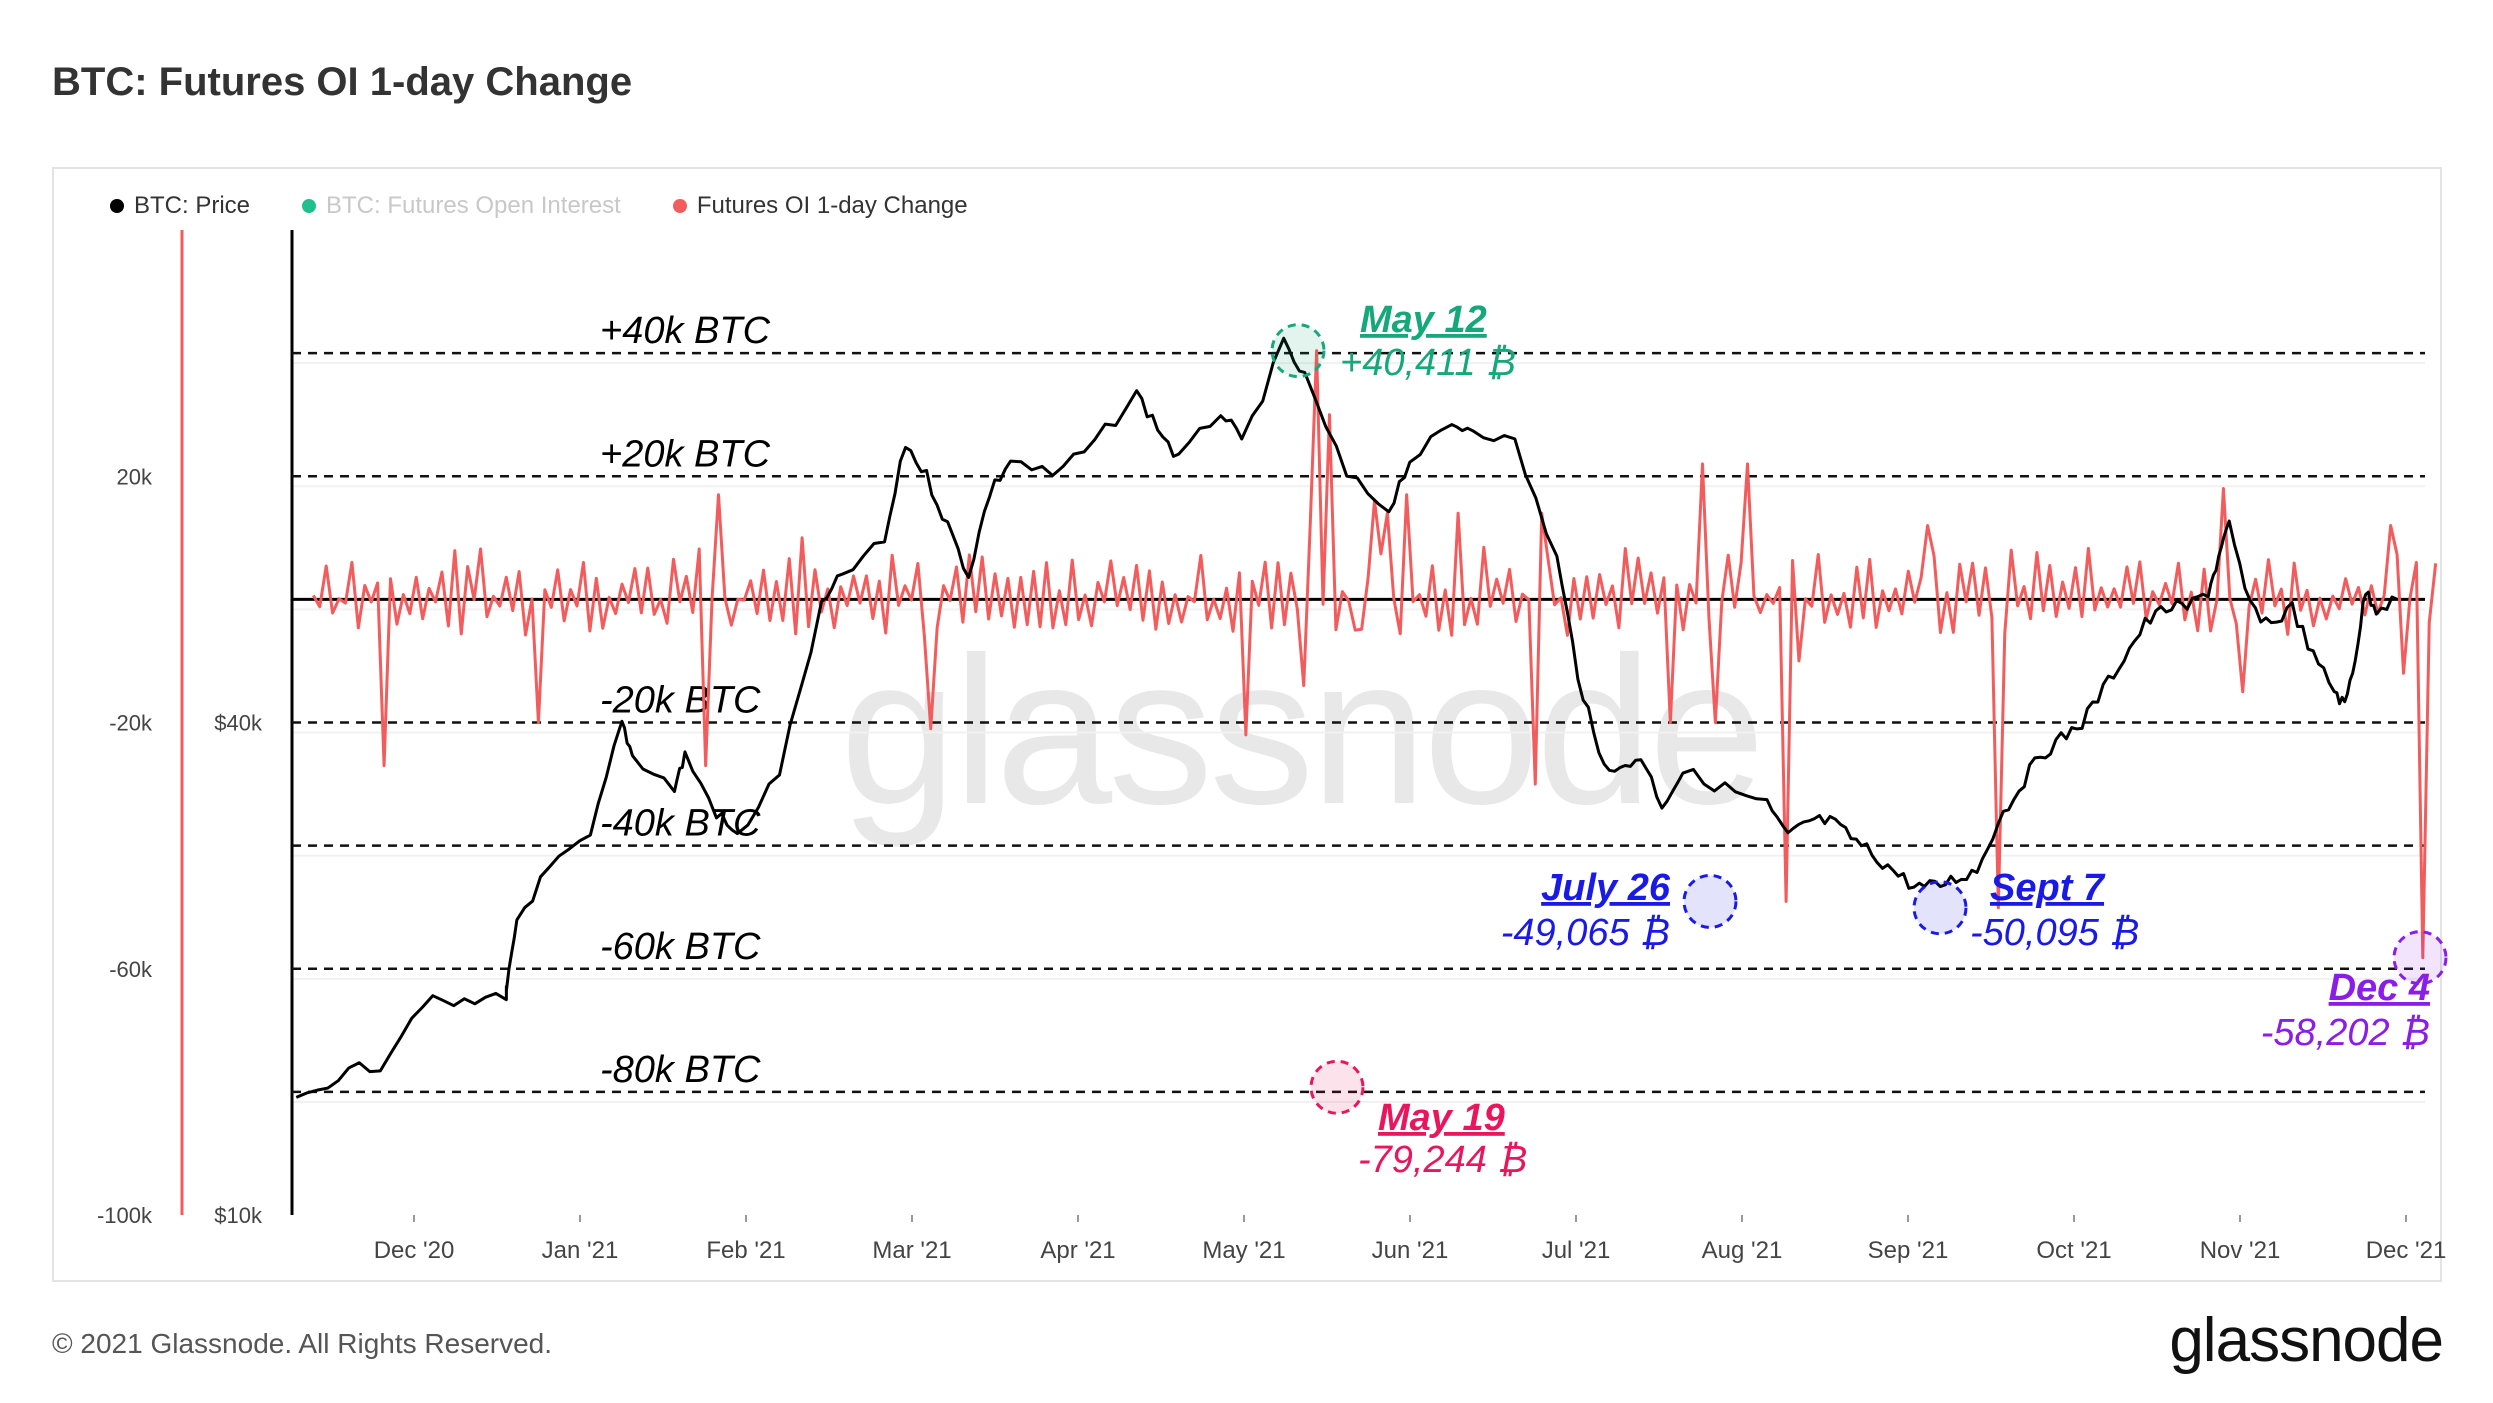 The height and width of the screenshot is (1403, 2493). Describe the element at coordinates (680, 1070) in the screenshot. I see `reference-line-label: -80k BTC` at that location.